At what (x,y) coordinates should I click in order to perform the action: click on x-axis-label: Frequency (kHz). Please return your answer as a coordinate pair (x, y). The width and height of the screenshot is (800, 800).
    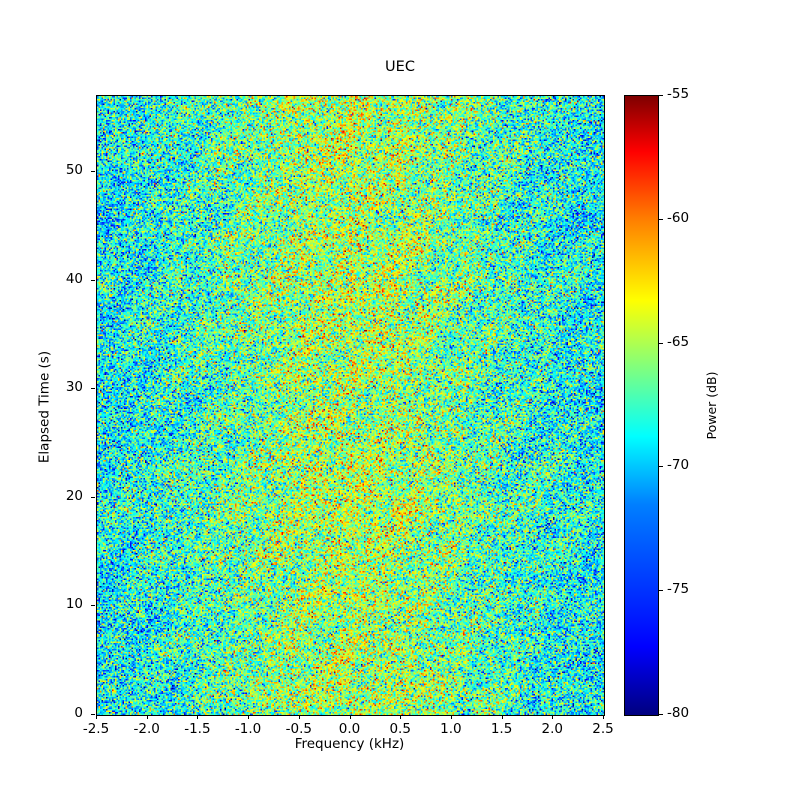
    Looking at the image, I should click on (349, 744).